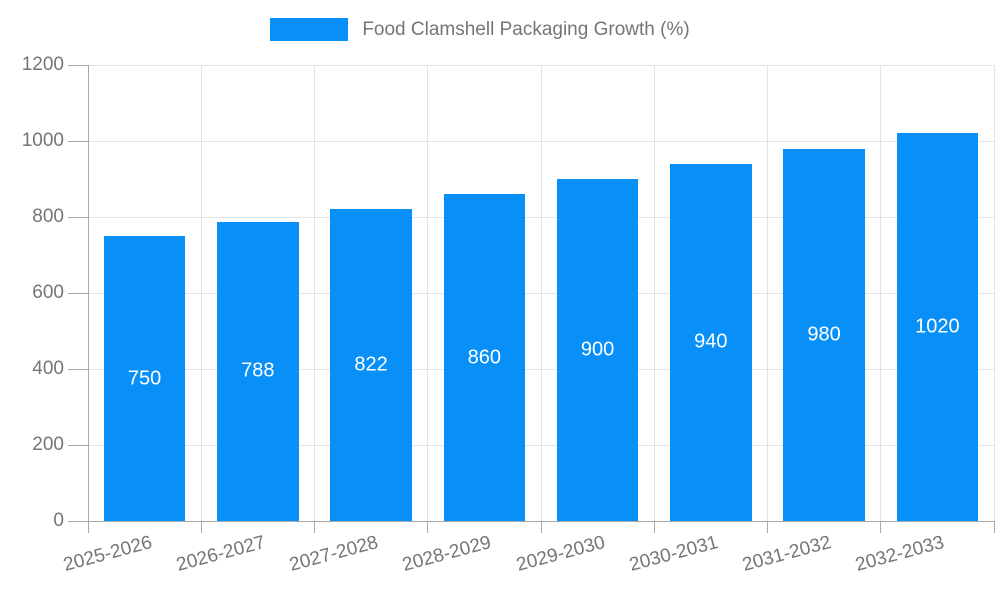 The image size is (1000, 600). What do you see at coordinates (48, 292) in the screenshot?
I see `y-axis-label: 600` at bounding box center [48, 292].